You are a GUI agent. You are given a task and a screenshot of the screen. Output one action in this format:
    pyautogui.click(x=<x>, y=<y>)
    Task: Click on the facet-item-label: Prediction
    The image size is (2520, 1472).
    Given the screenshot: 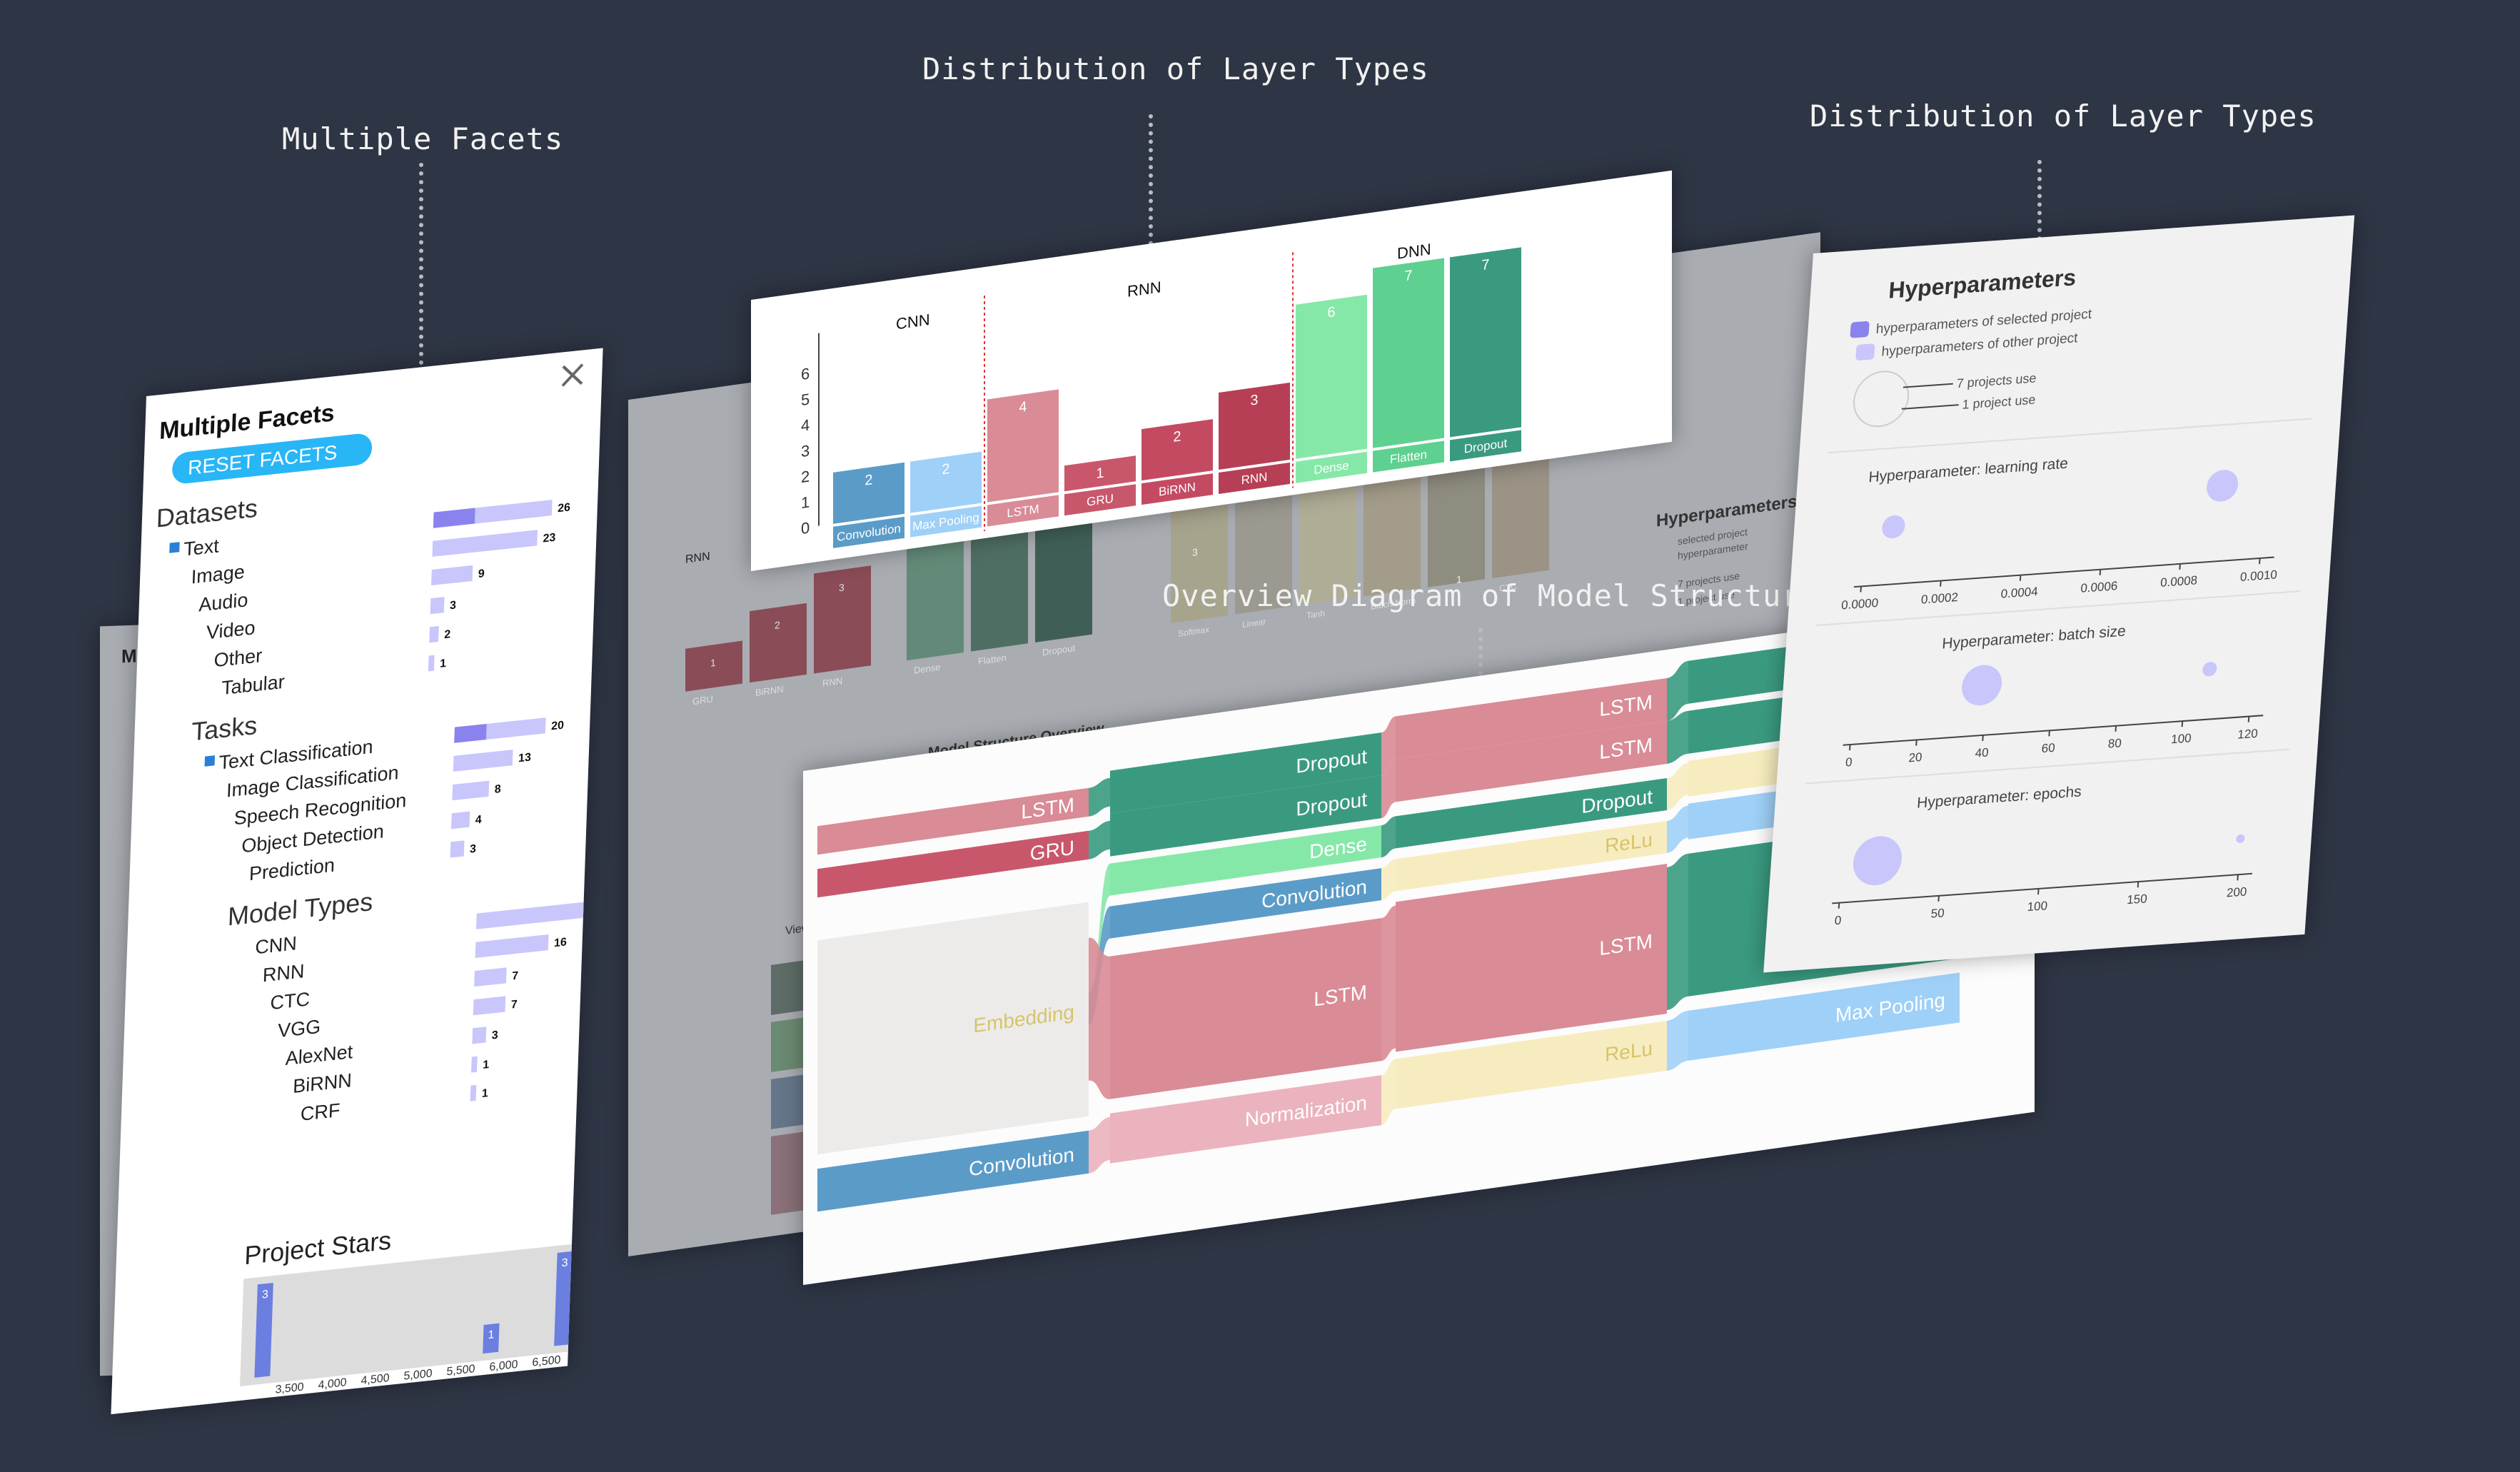 What is the action you would take?
    pyautogui.click(x=292, y=870)
    